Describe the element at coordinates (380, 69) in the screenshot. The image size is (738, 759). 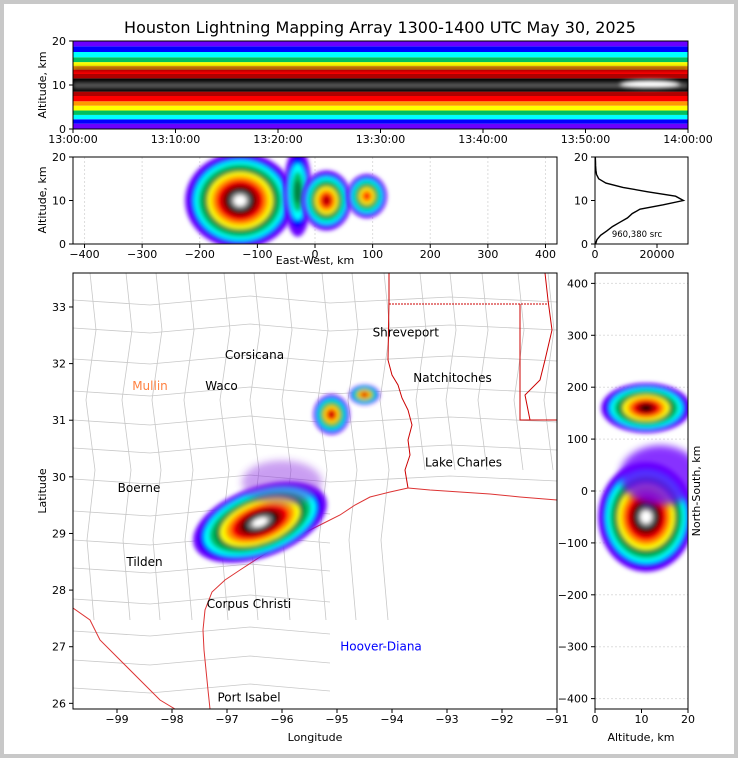
I see `altitude-upper-streak` at that location.